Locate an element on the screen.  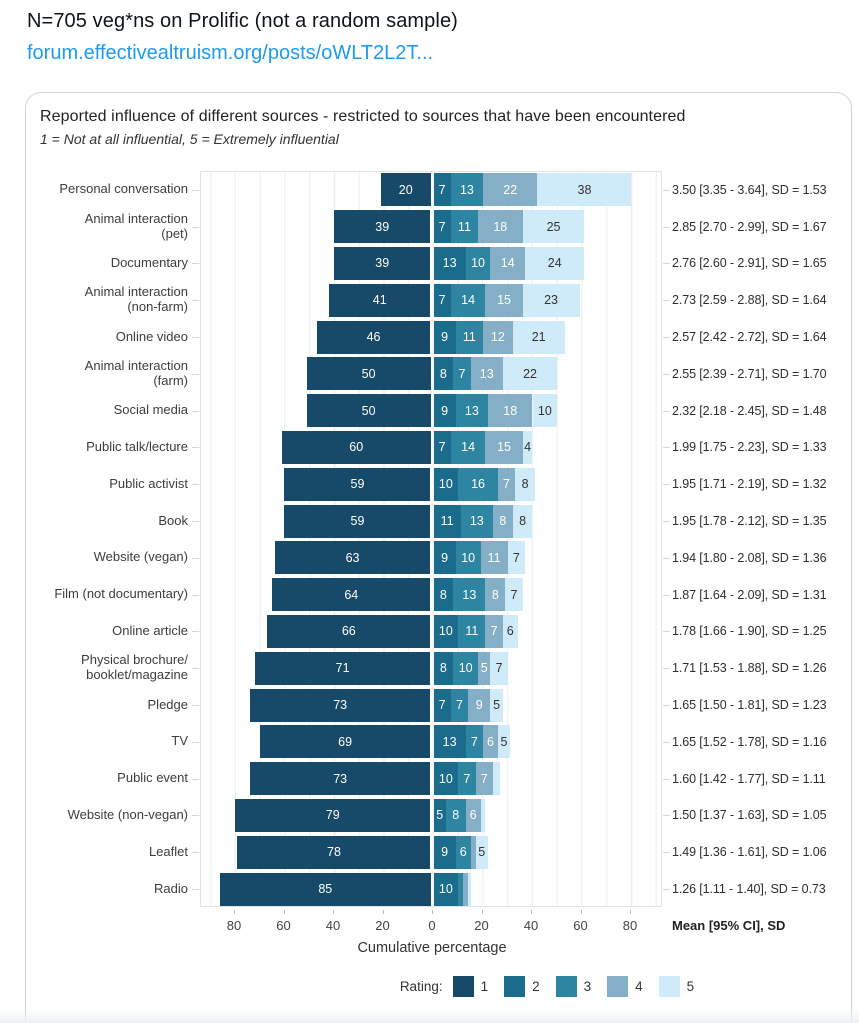
row-plot: 71 8 10 5 7 is located at coordinates (431, 668).